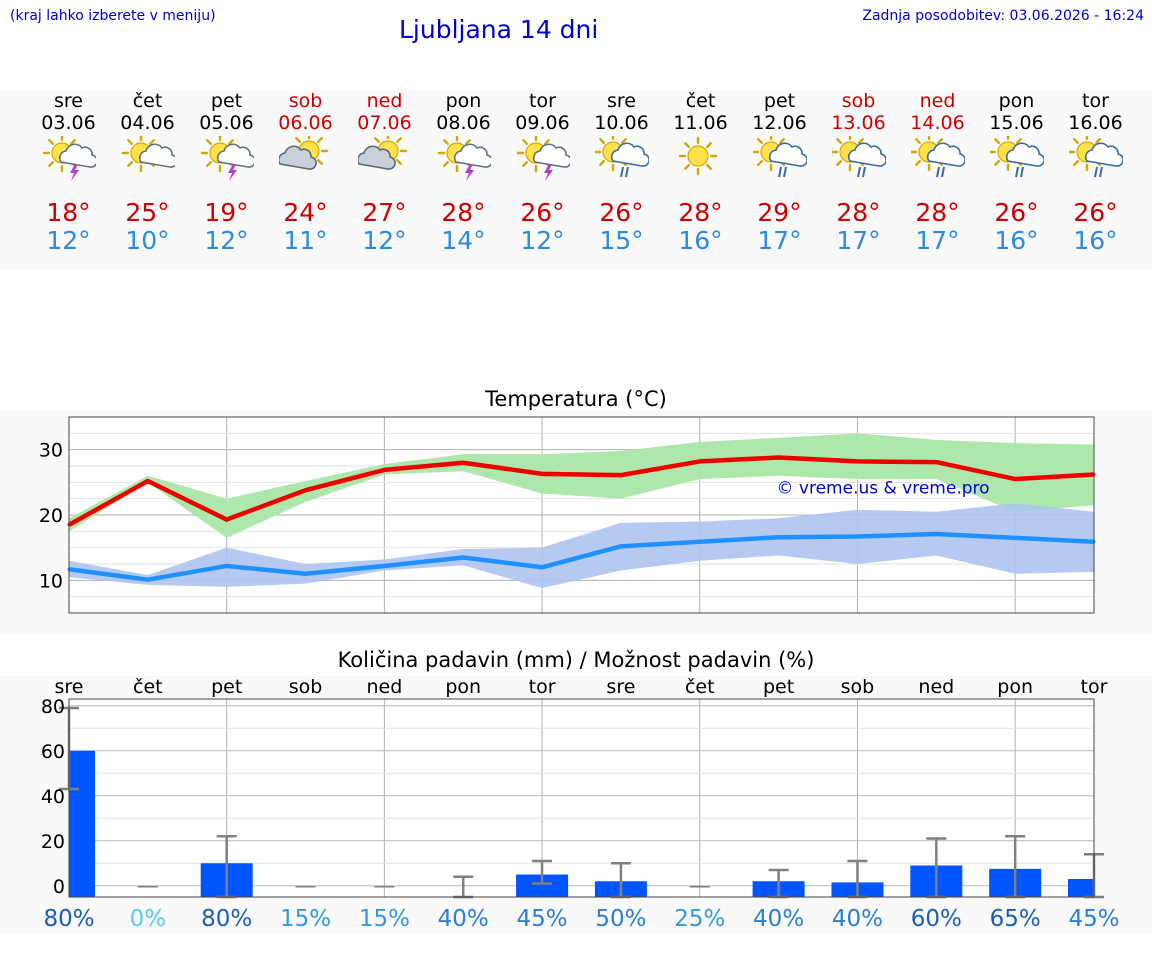  What do you see at coordinates (463, 123) in the screenshot?
I see `day-date: 08.06` at bounding box center [463, 123].